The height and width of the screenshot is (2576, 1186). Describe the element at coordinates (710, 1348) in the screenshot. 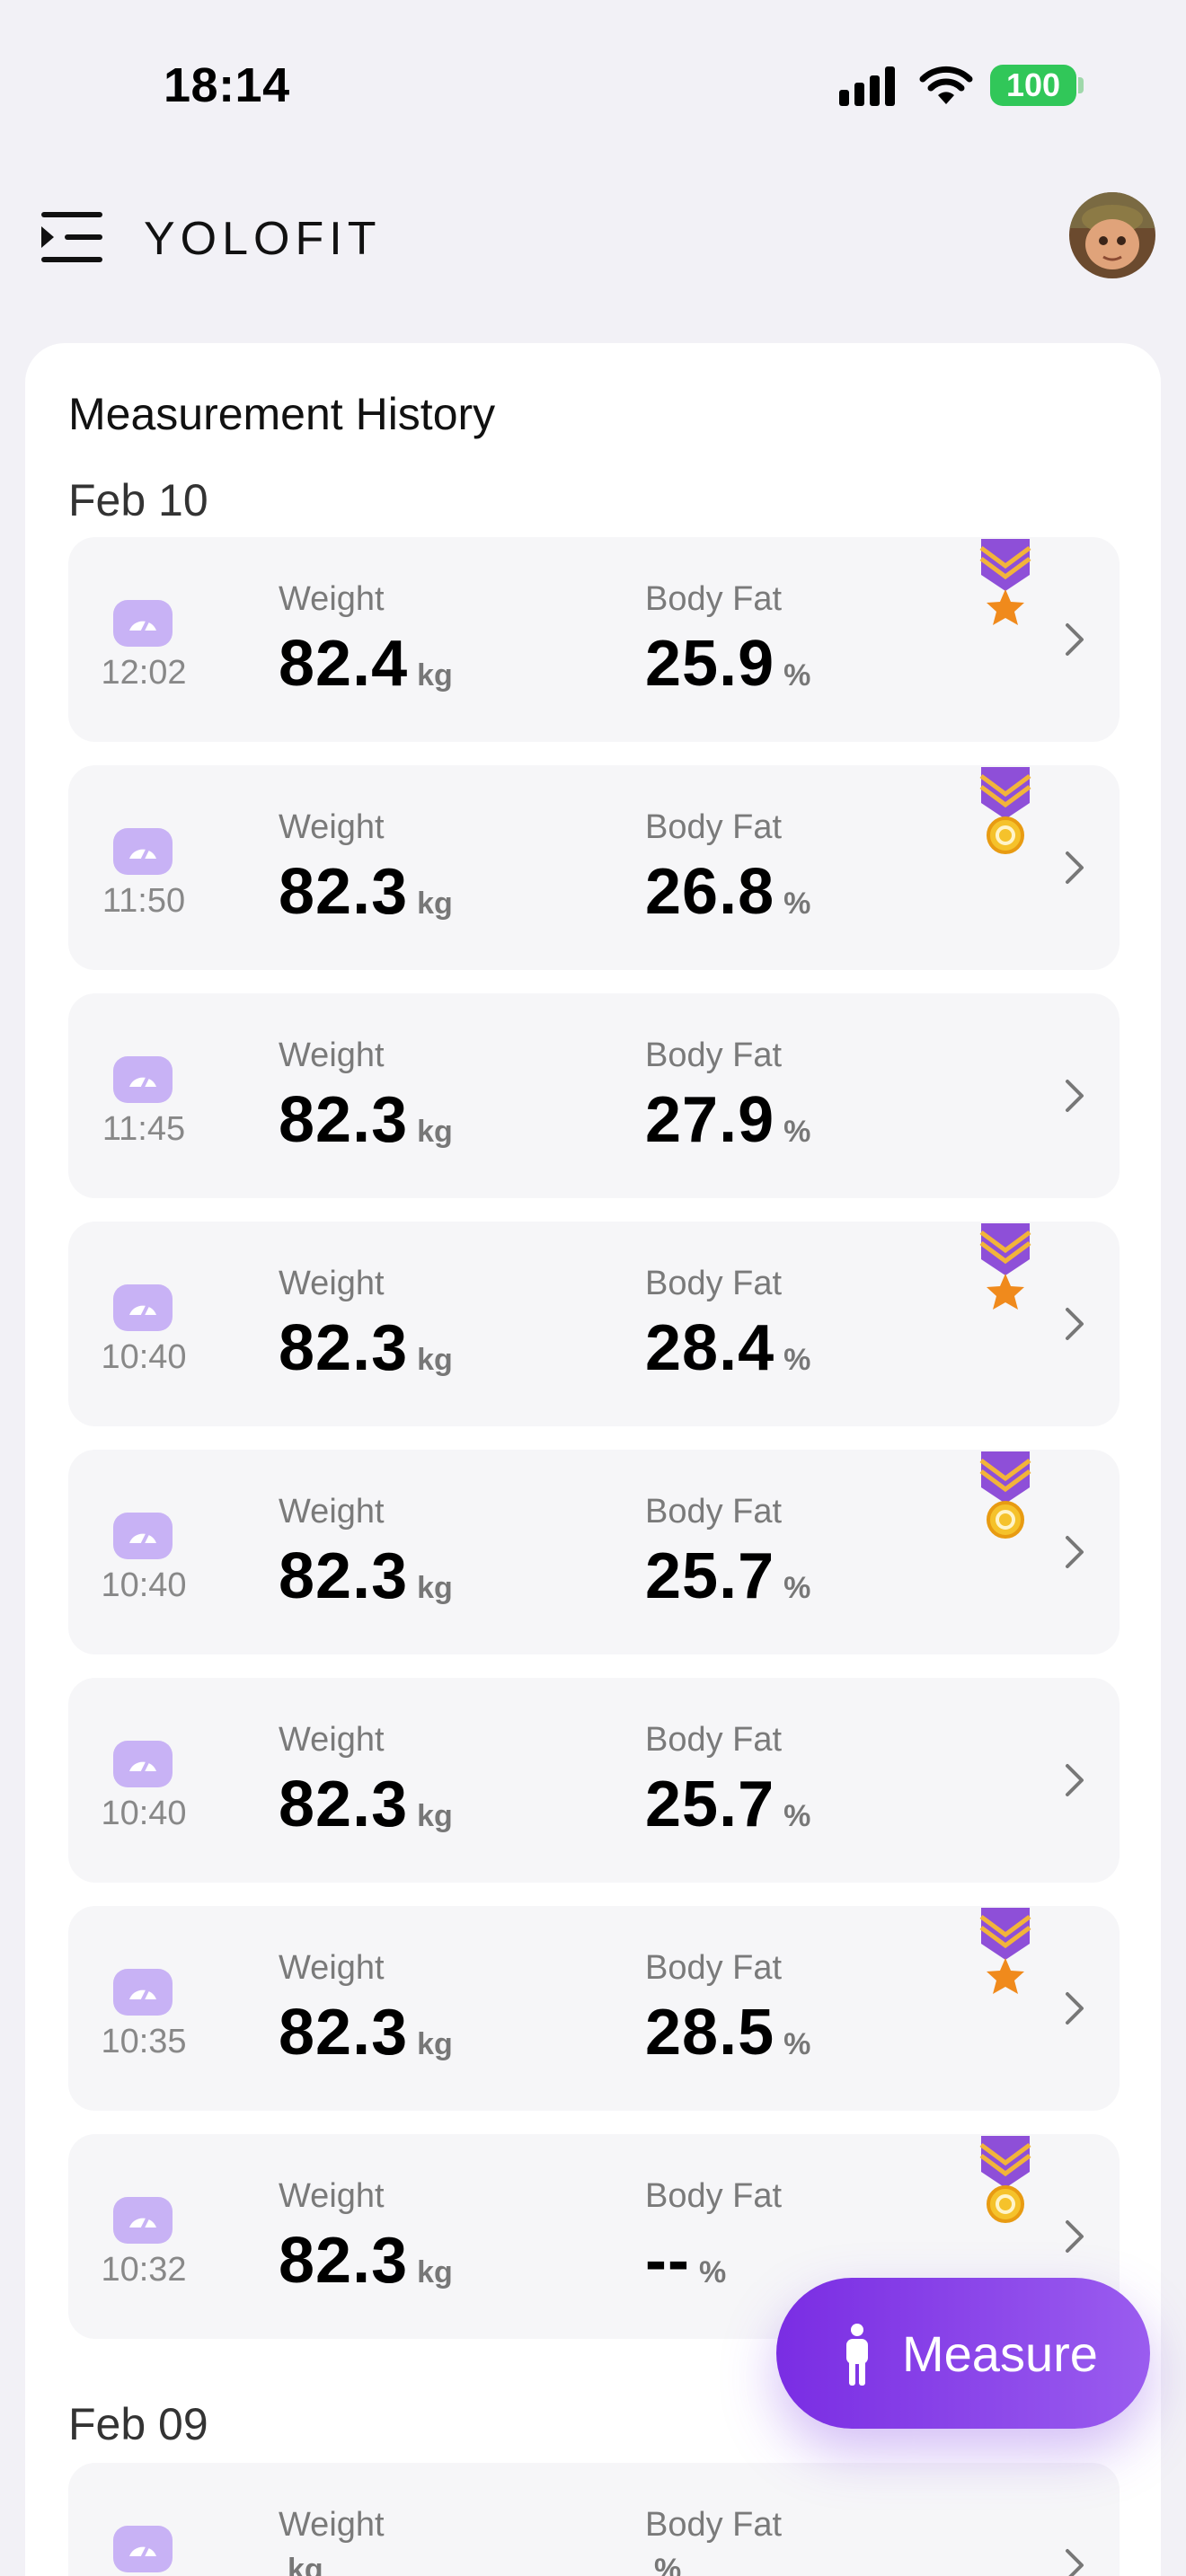

I see `body-fat-number: 28.4` at that location.